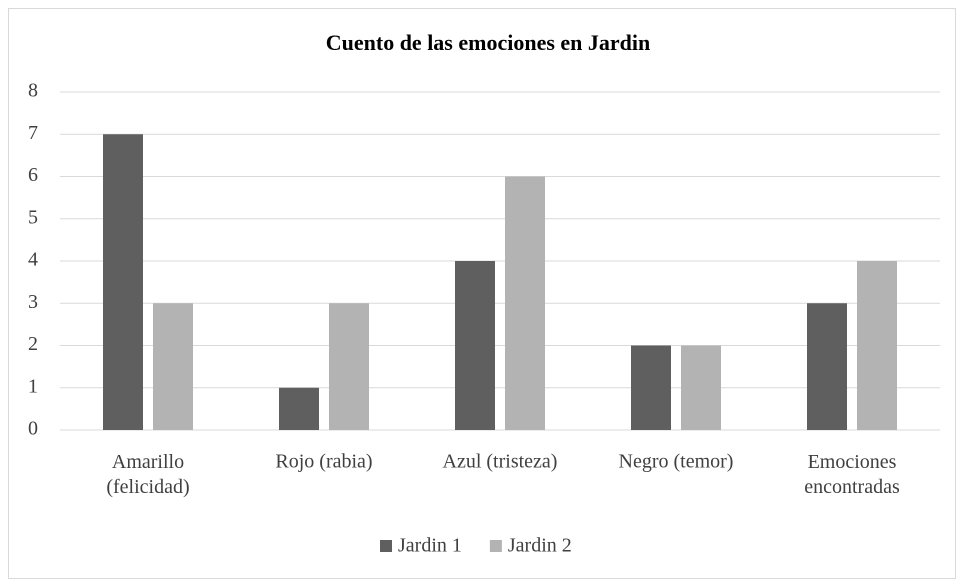 This screenshot has width=957, height=580. Describe the element at coordinates (430, 546) in the screenshot. I see `legend-label: Jardin 1` at that location.